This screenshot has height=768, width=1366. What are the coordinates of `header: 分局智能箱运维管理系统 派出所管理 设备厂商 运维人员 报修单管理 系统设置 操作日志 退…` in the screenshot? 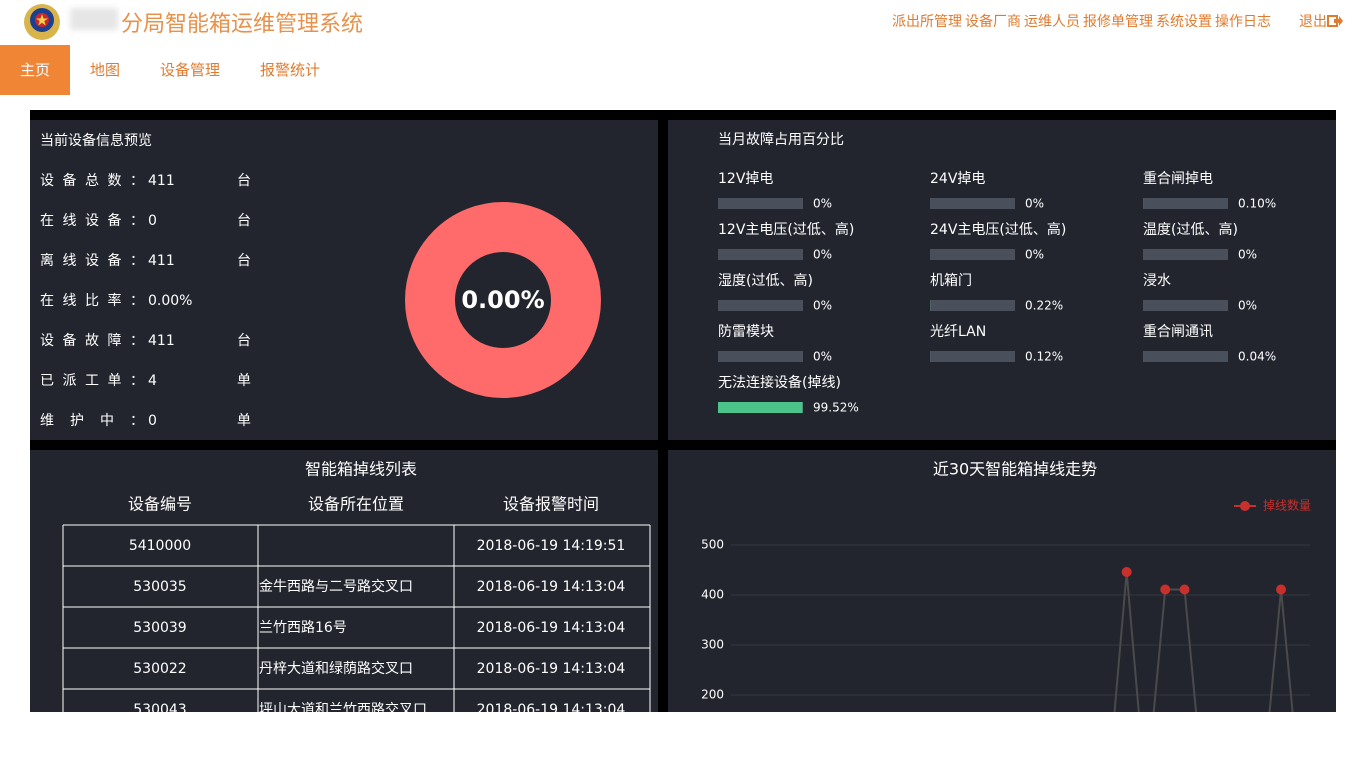 It's located at (683, 22).